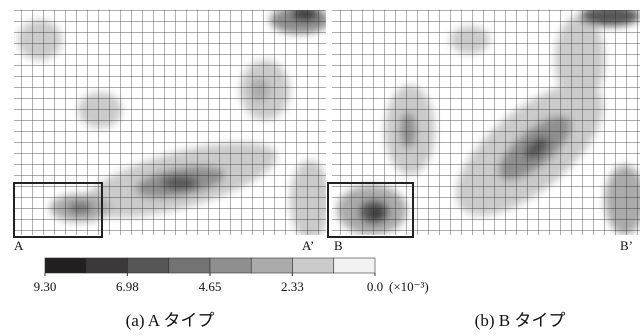 Image resolution: width=640 pixels, height=336 pixels. I want to click on caption: (a) A タイプ, so click(170, 320).